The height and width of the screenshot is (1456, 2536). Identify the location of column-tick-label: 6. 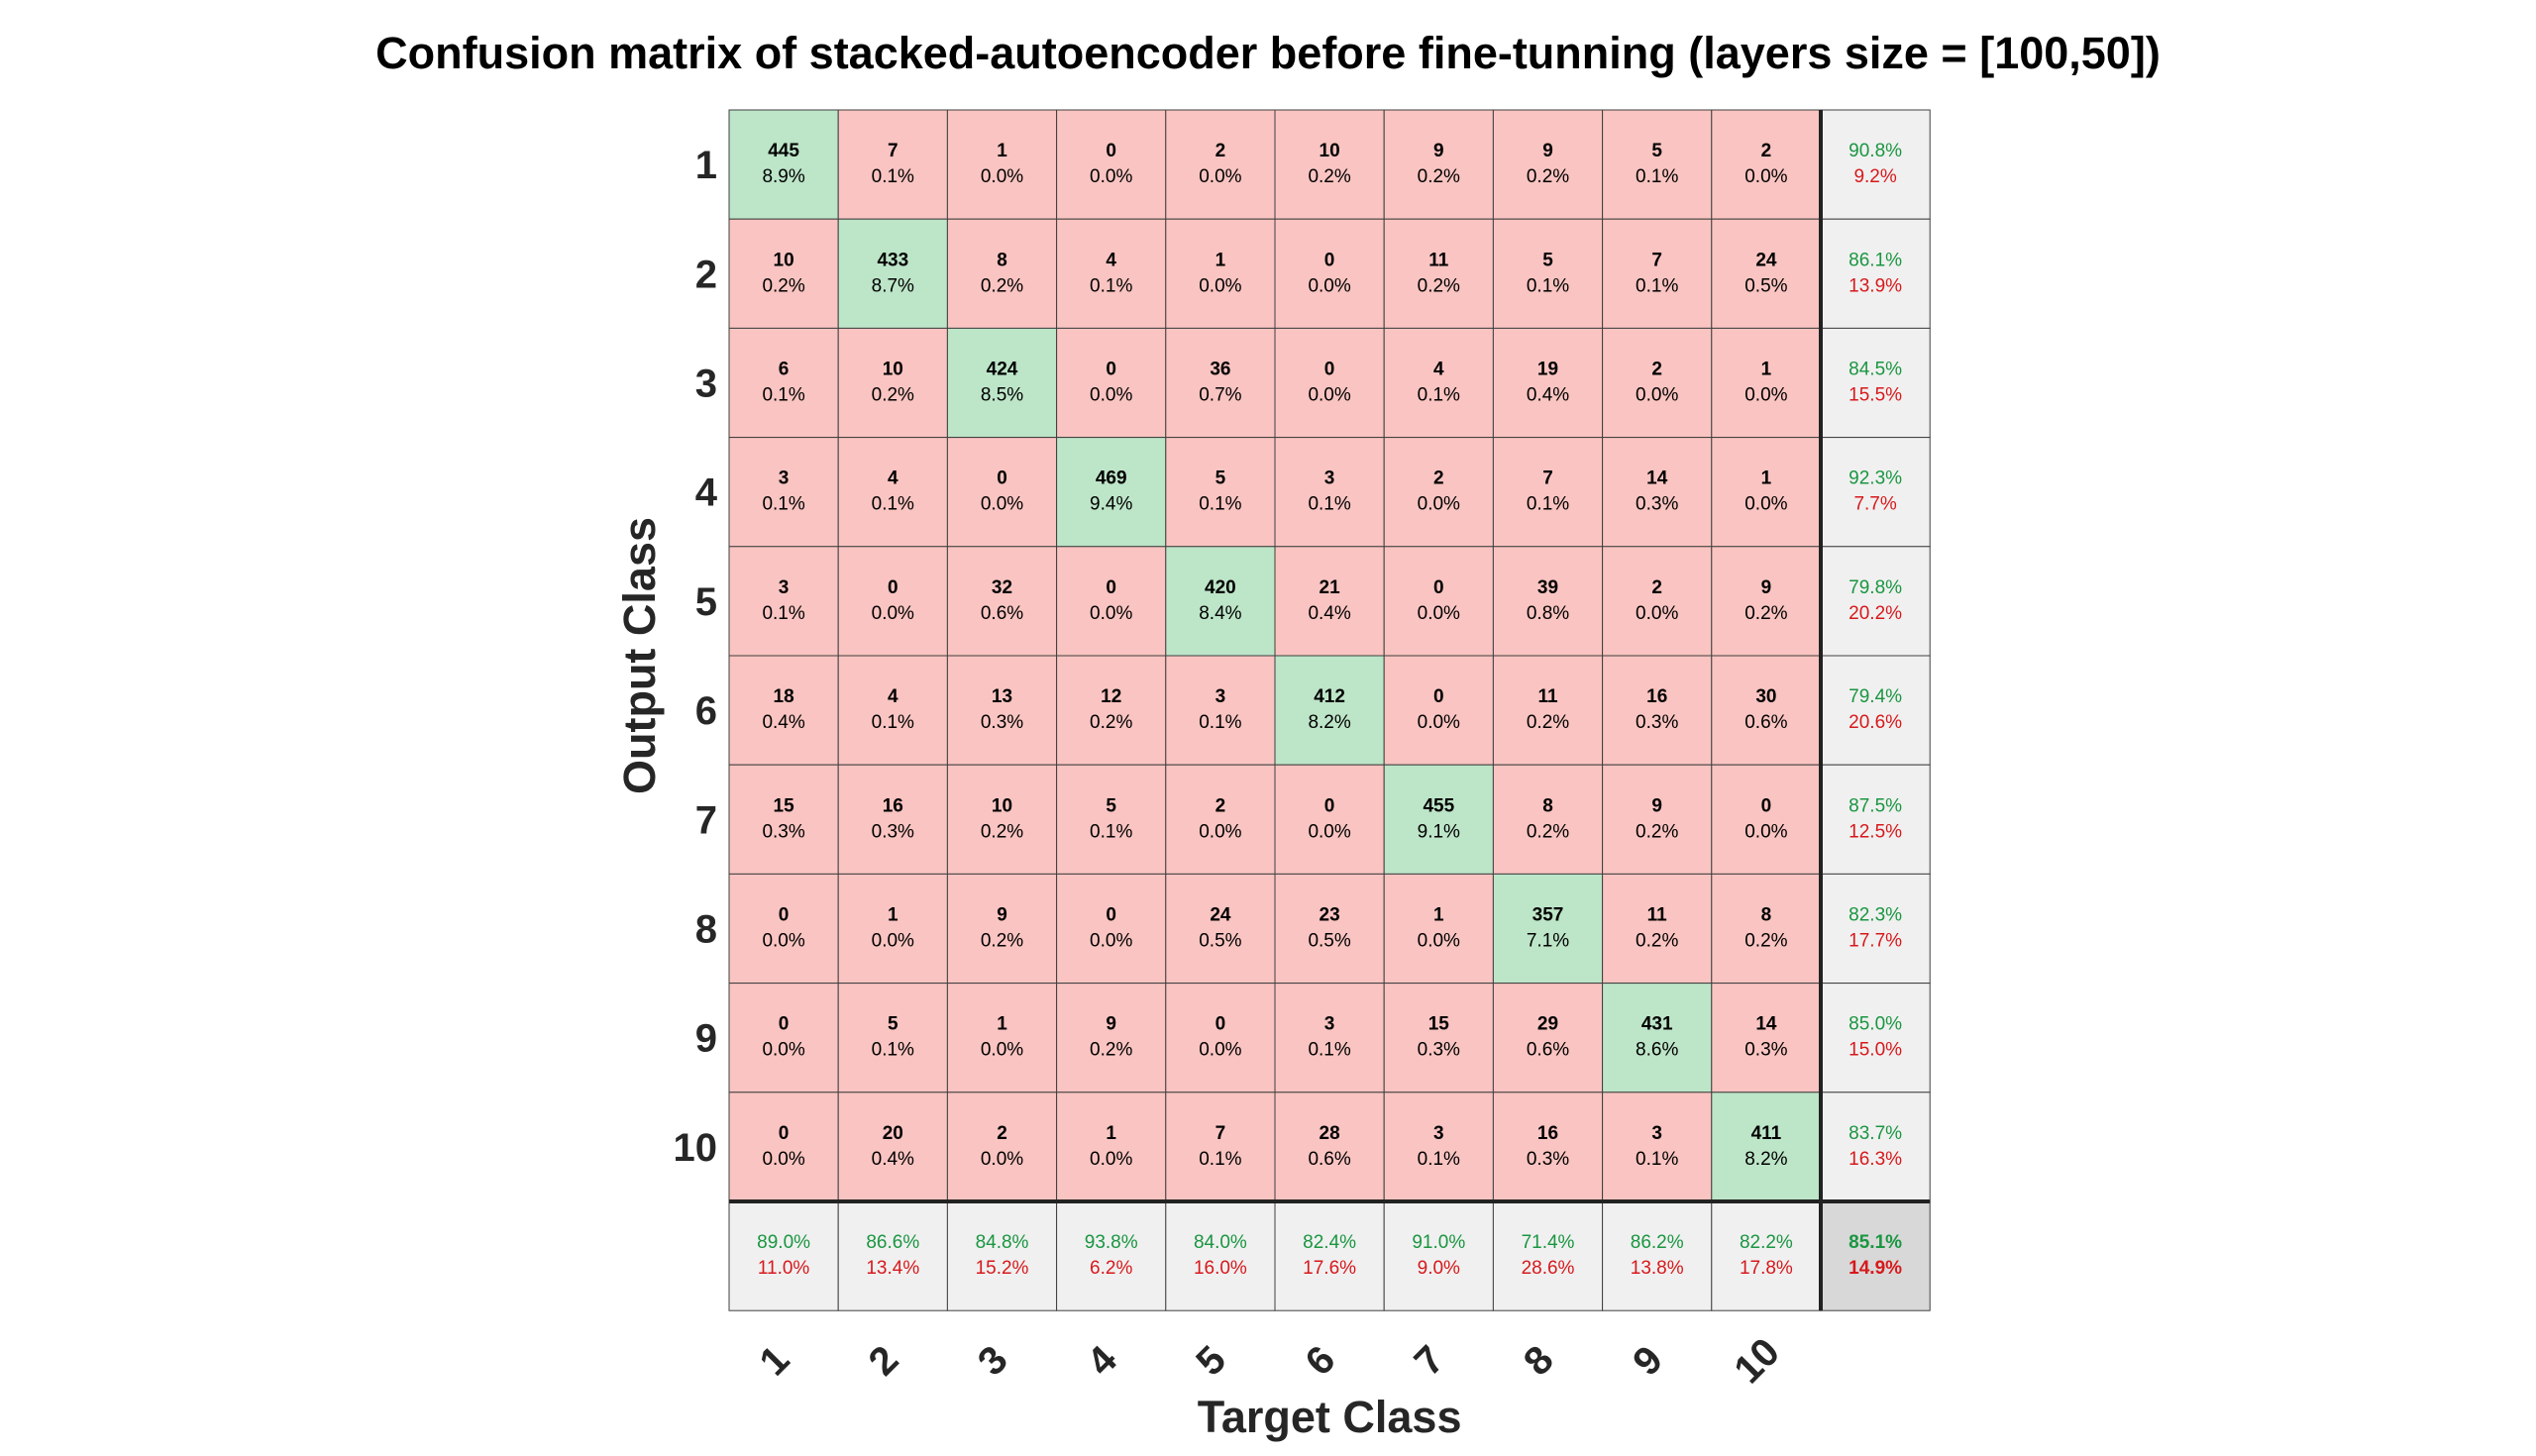
(1320, 1361).